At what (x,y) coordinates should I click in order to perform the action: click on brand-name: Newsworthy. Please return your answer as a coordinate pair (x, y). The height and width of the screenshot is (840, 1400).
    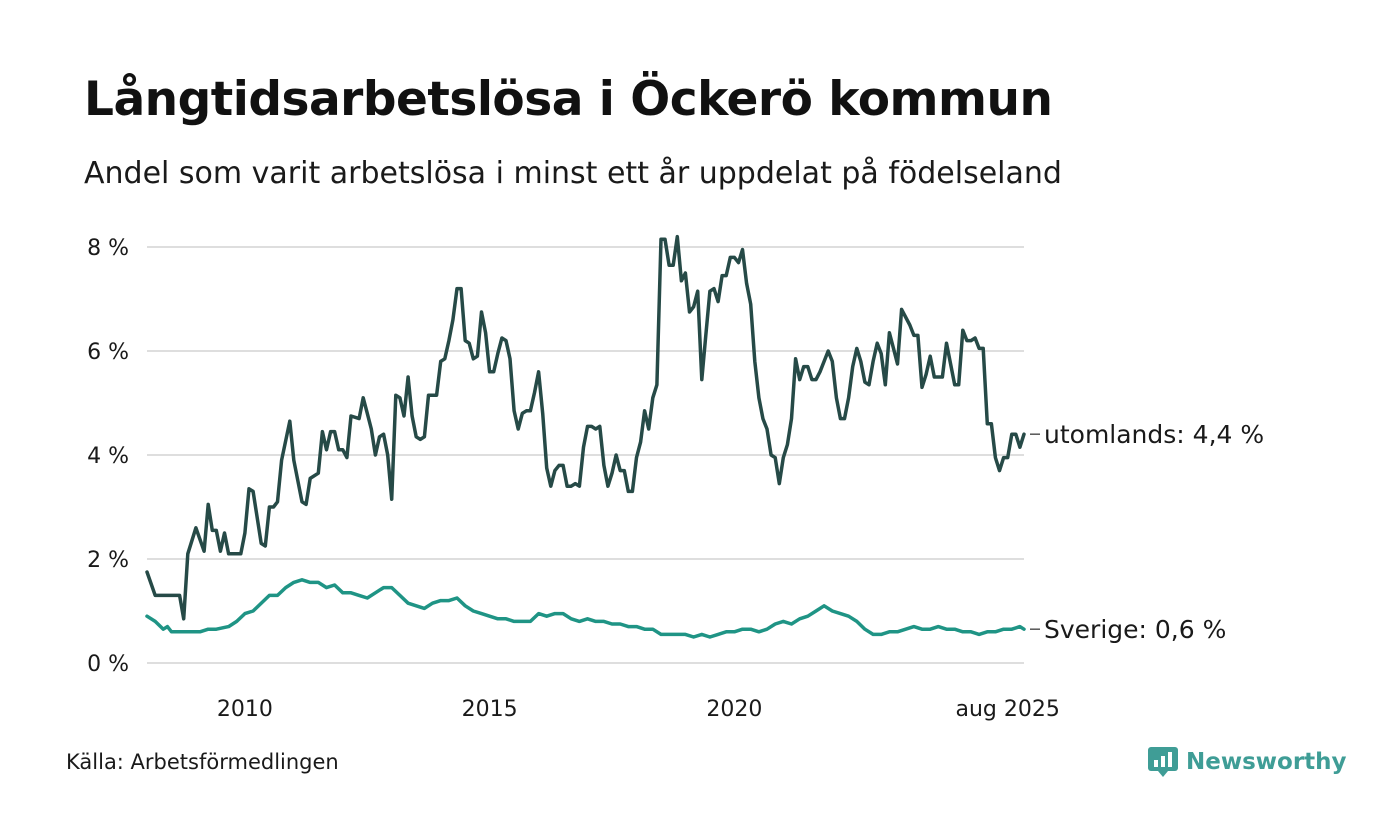
    Looking at the image, I should click on (1266, 762).